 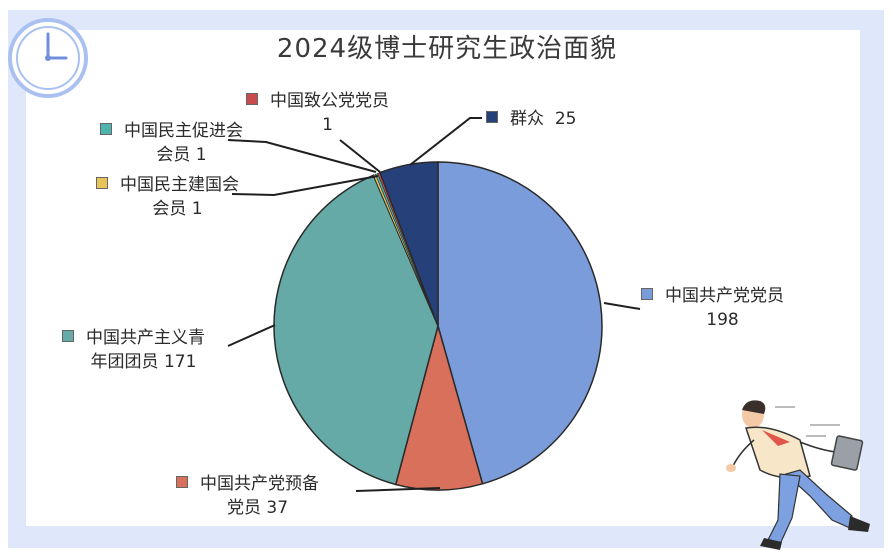 I want to click on label-capd-member: 中国民主促进会 会员 1, so click(x=171, y=143).